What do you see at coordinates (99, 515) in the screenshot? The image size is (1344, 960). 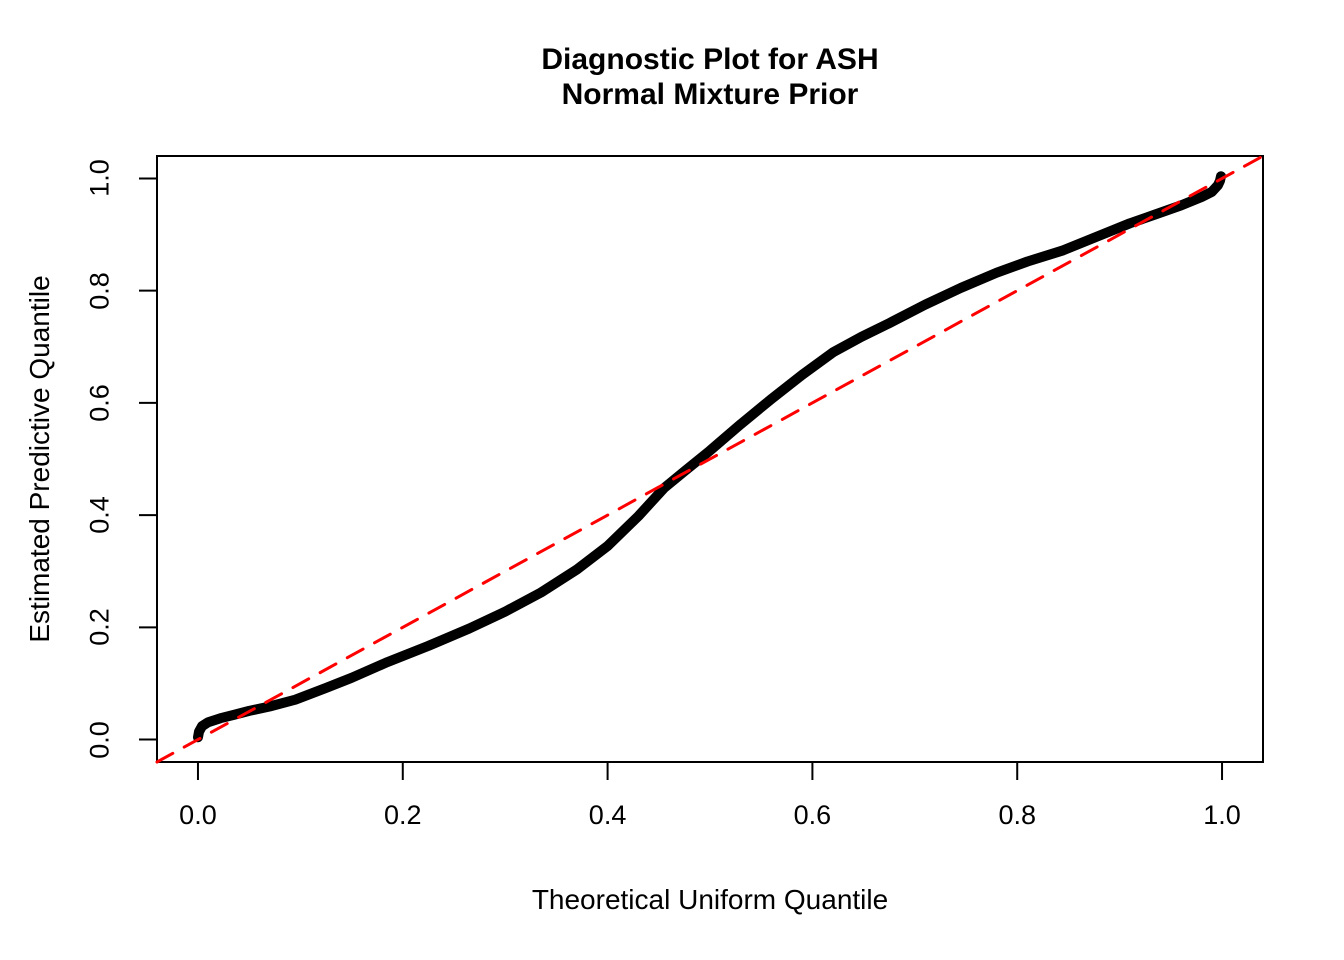 I see `y-tick-label: 0.4` at bounding box center [99, 515].